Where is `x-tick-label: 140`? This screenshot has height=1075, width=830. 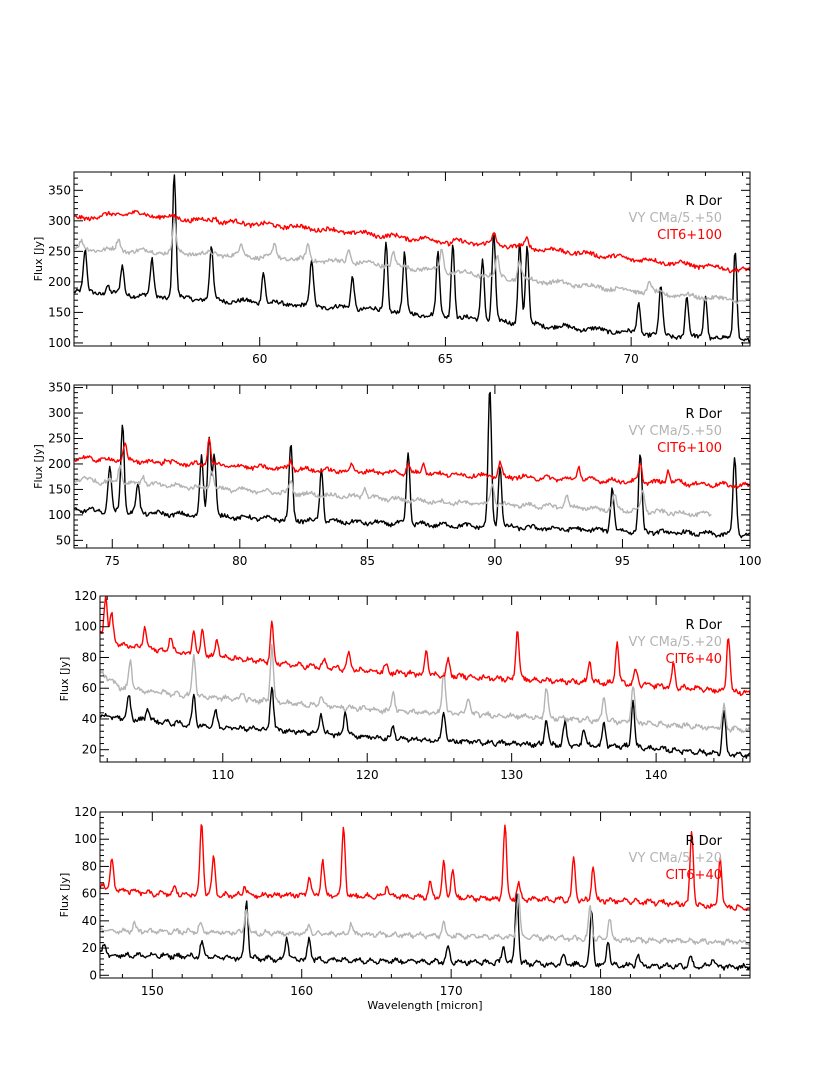 x-tick-label: 140 is located at coordinates (656, 775).